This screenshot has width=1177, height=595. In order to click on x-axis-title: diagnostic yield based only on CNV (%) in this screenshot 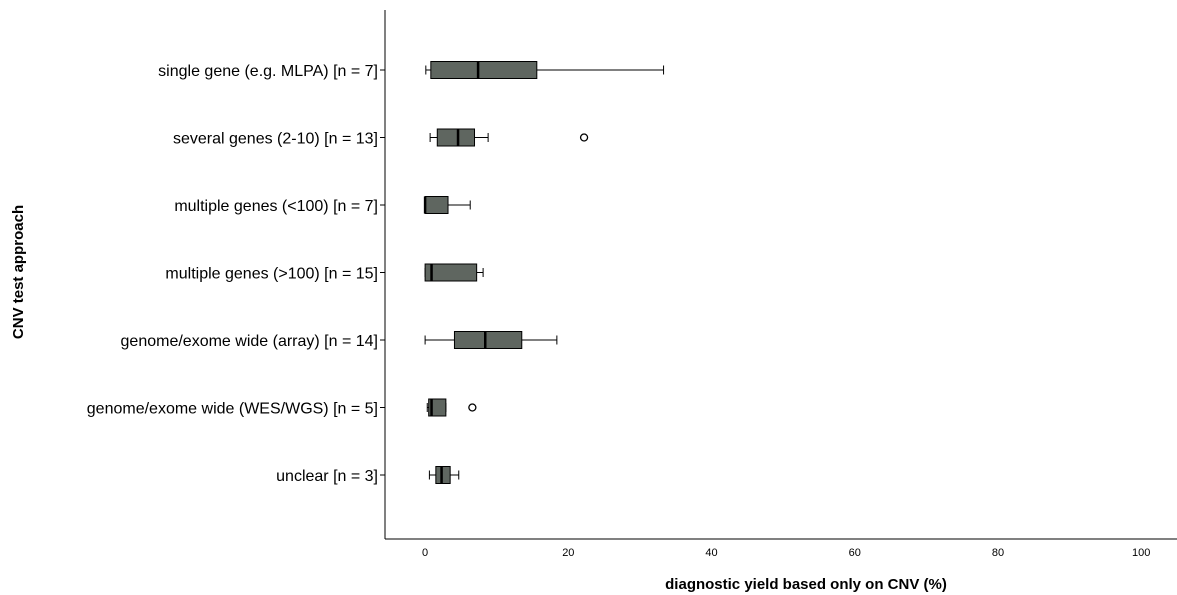, I will do `click(806, 584)`.